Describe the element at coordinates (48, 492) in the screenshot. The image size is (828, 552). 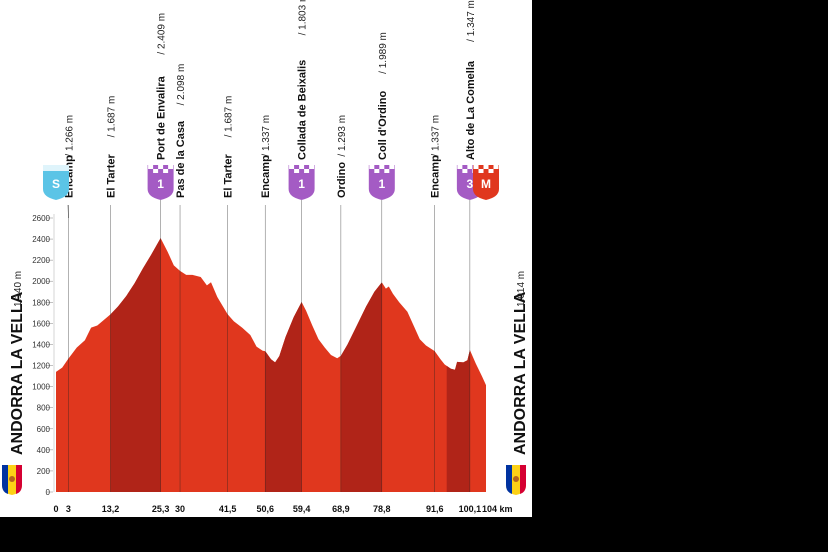
I see `y-tick-label: 0` at that location.